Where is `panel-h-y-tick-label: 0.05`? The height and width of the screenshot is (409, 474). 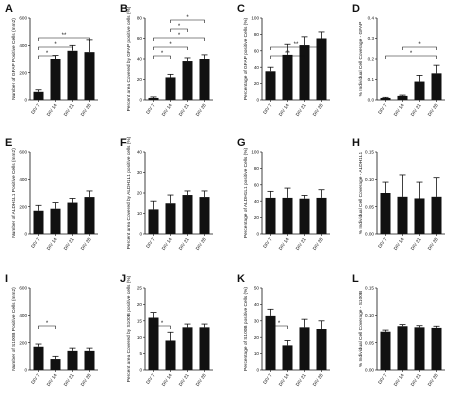 panel-h-y-tick-label: 0.05 is located at coordinates (369, 206).